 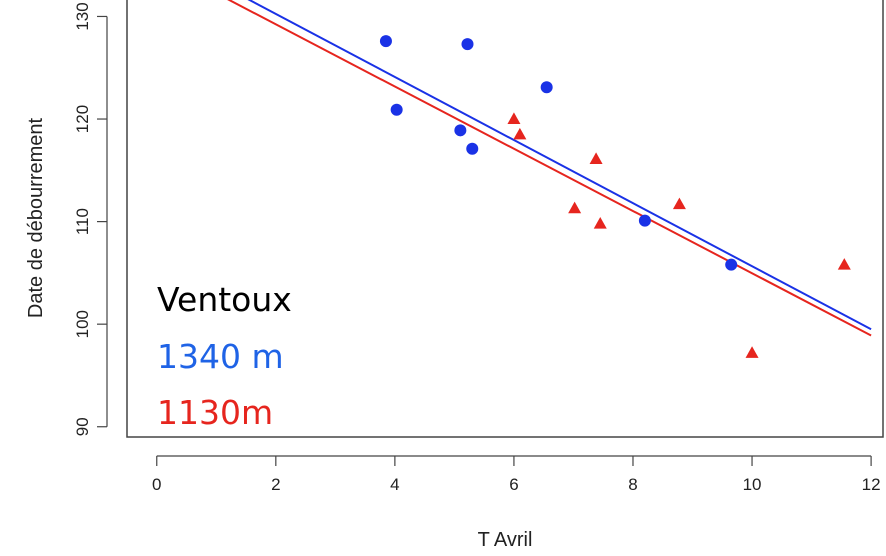 I want to click on legend-title: Ventoux, so click(x=224, y=299).